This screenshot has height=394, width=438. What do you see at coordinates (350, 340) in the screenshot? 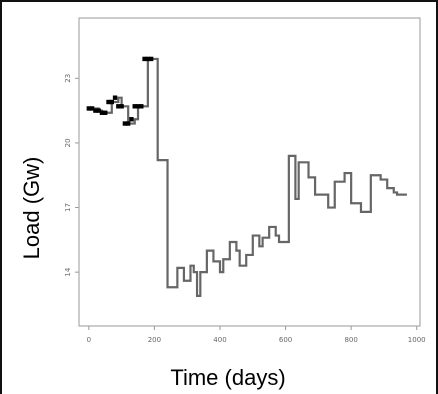
I see `x-tick-label: 800` at bounding box center [350, 340].